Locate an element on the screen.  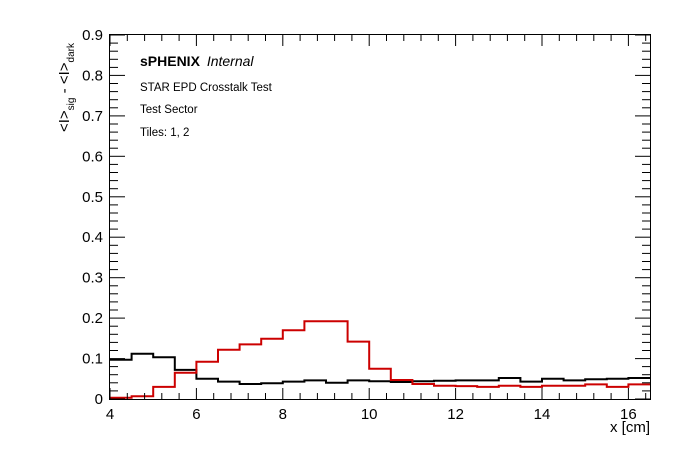
series-2-line is located at coordinates (380, 359).